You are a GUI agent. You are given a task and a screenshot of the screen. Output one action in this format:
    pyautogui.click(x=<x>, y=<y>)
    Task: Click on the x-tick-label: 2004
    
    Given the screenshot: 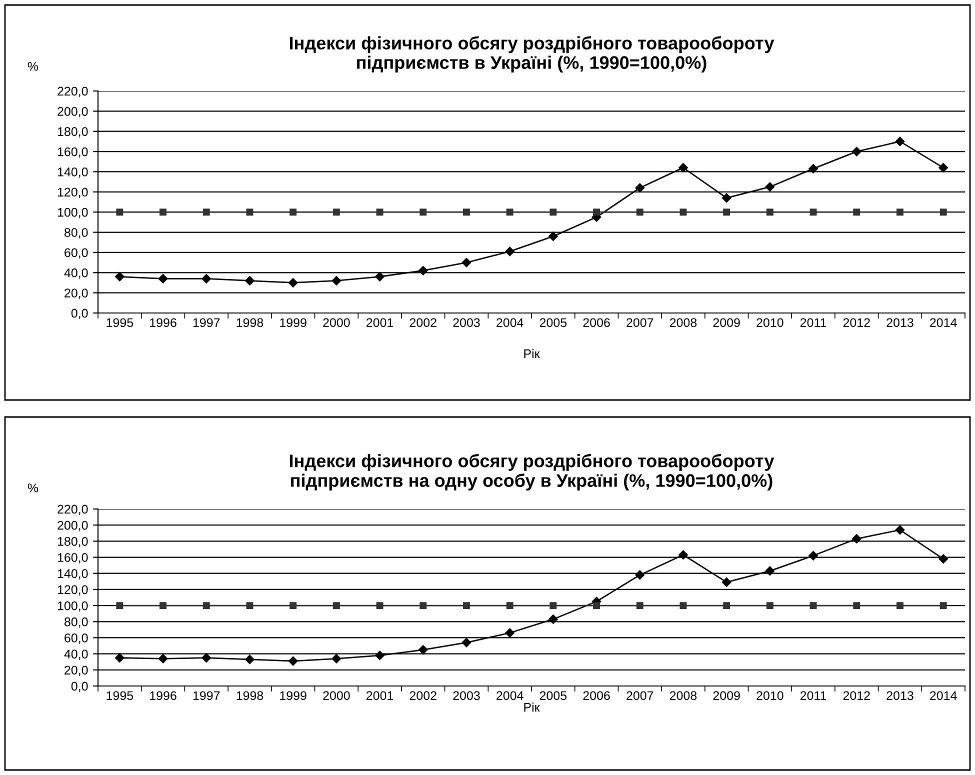 What is the action you would take?
    pyautogui.click(x=510, y=695)
    